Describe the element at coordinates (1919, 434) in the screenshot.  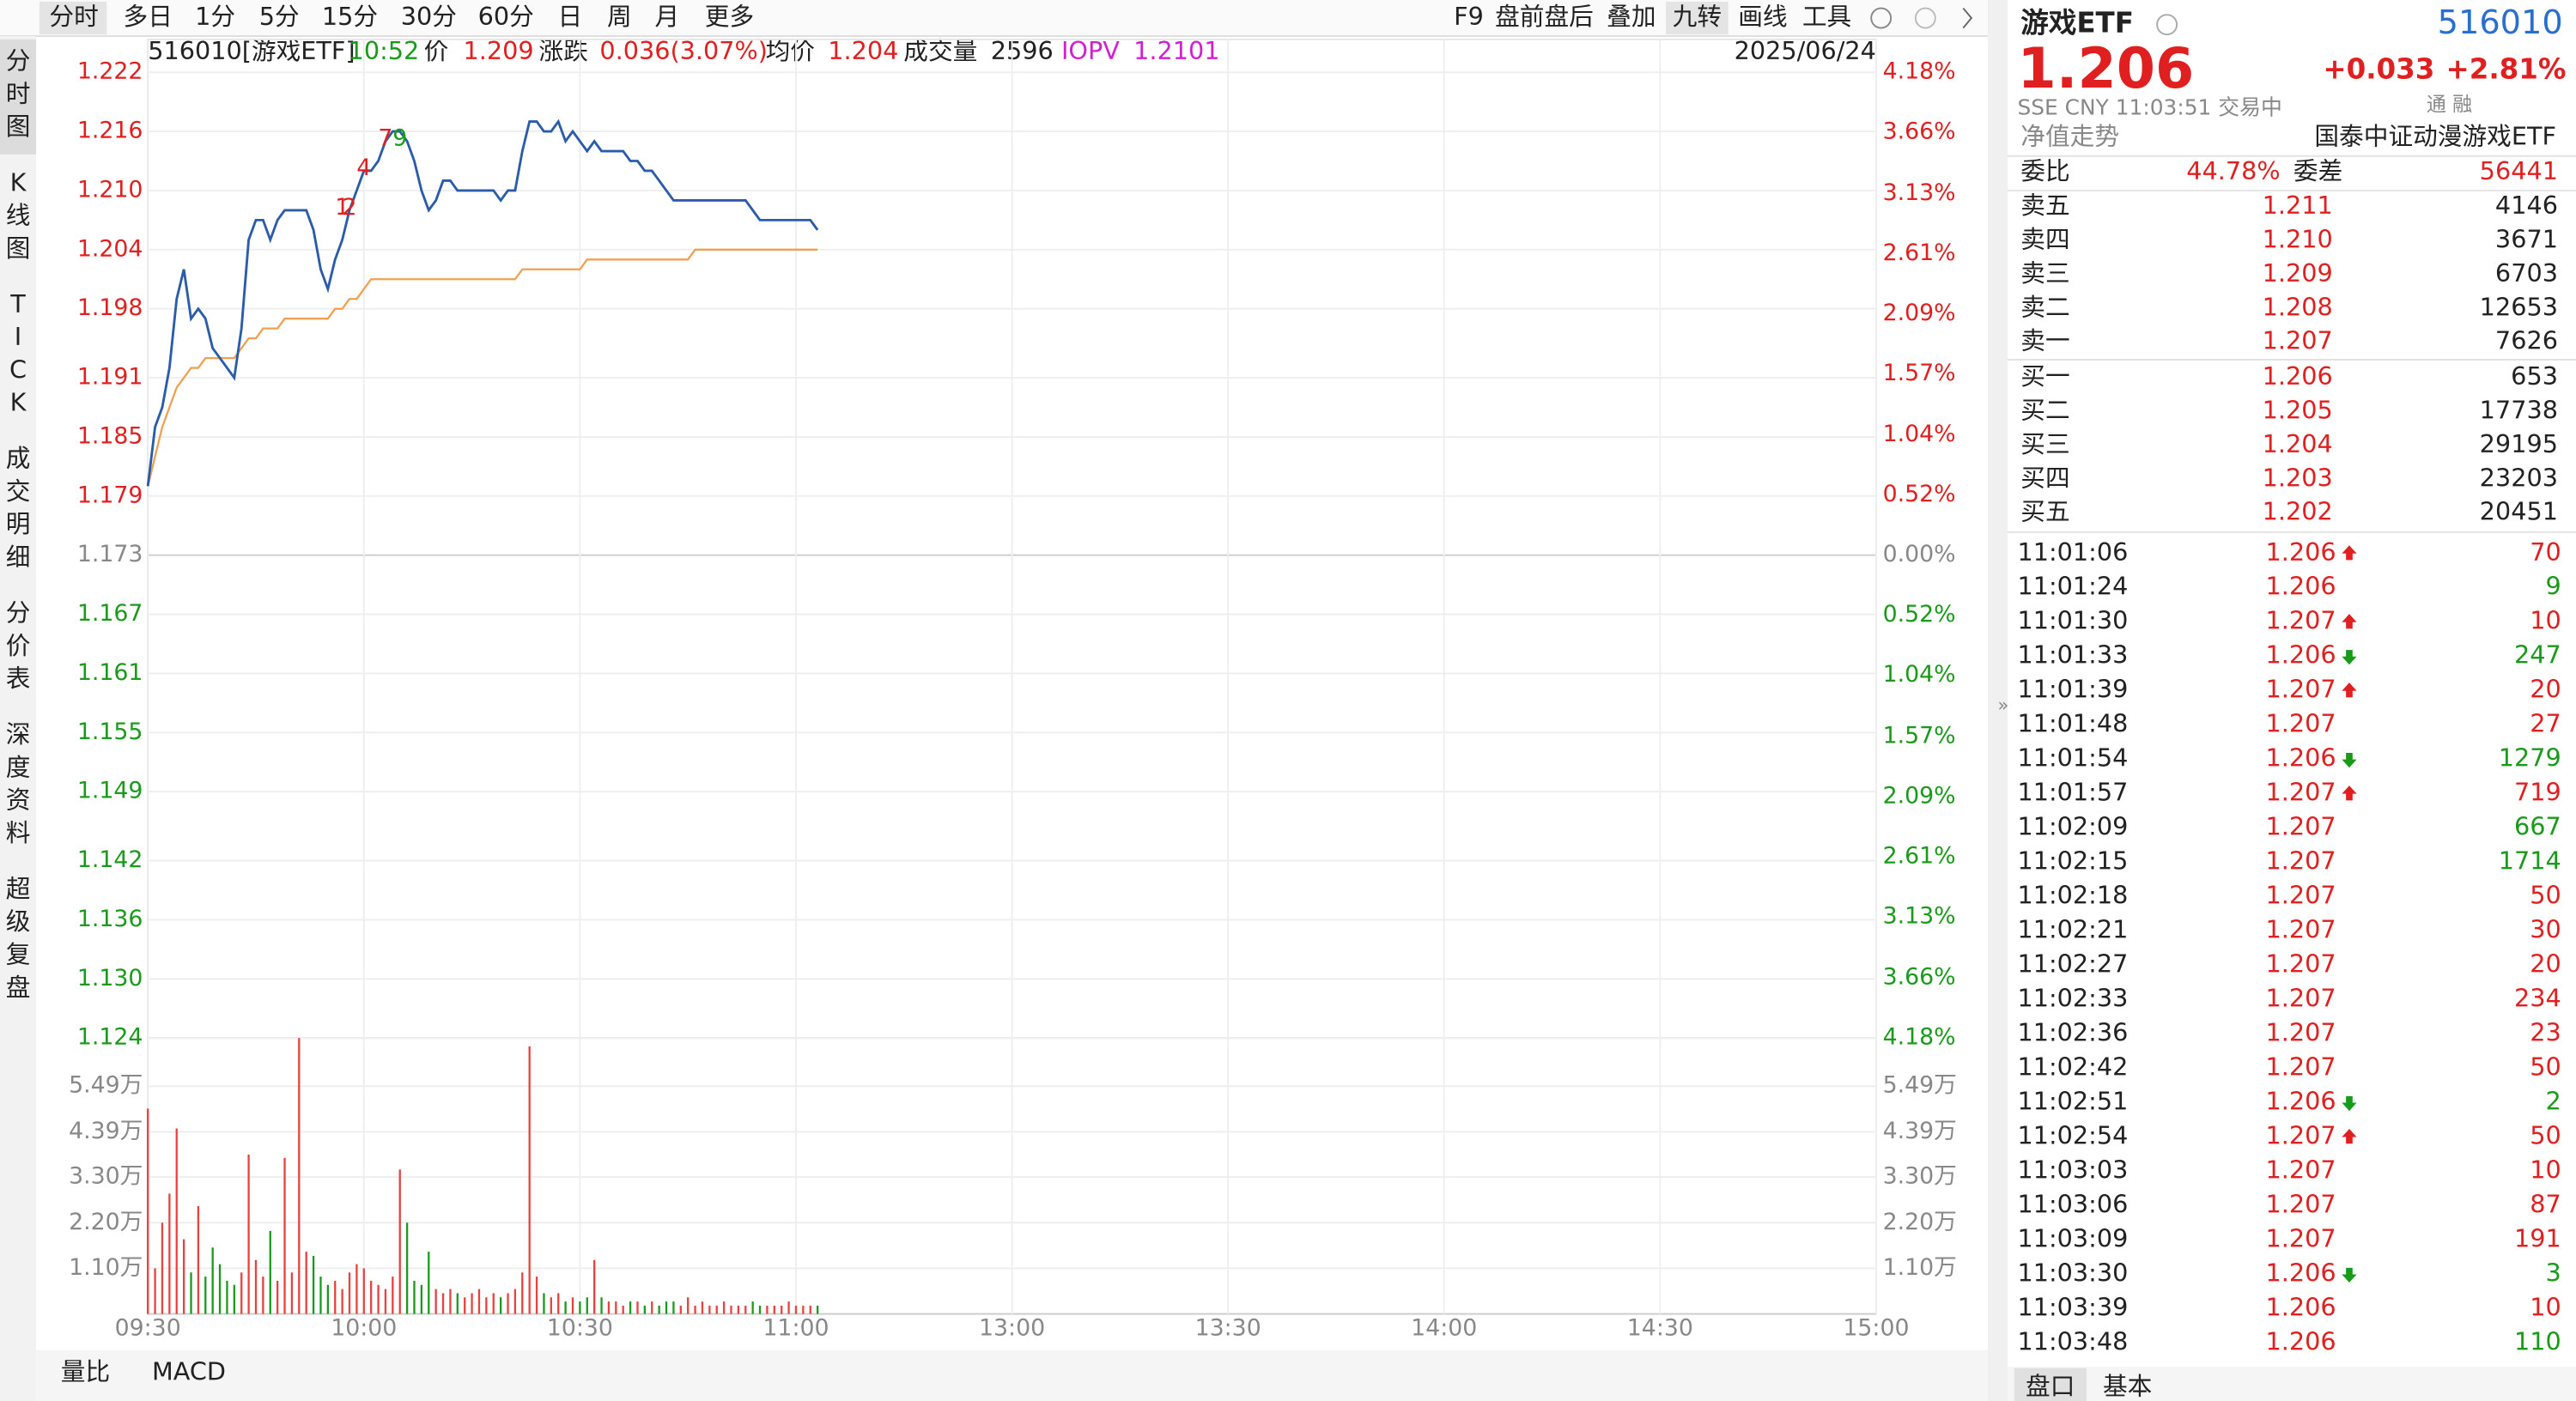
I see `y2-tick-label: 1.04%` at that location.